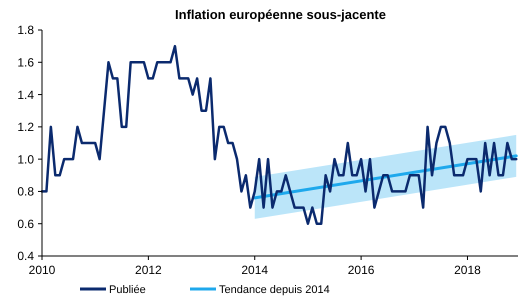 This screenshot has height=305, width=531. What do you see at coordinates (148, 270) in the screenshot?
I see `x-tick-label: 2012` at bounding box center [148, 270].